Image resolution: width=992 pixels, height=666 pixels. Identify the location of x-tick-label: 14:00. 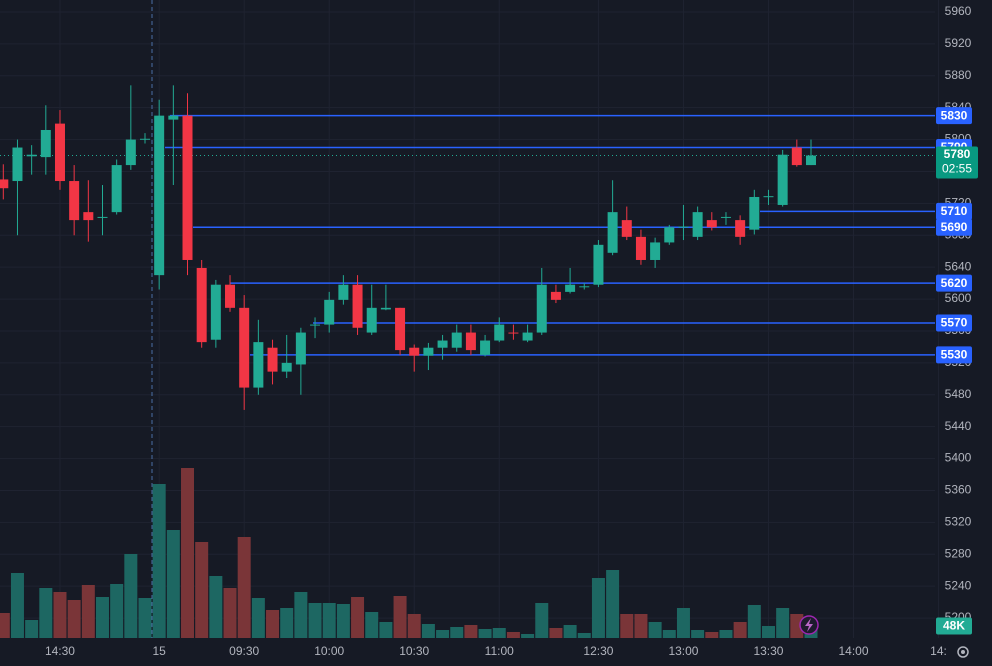
(853, 651).